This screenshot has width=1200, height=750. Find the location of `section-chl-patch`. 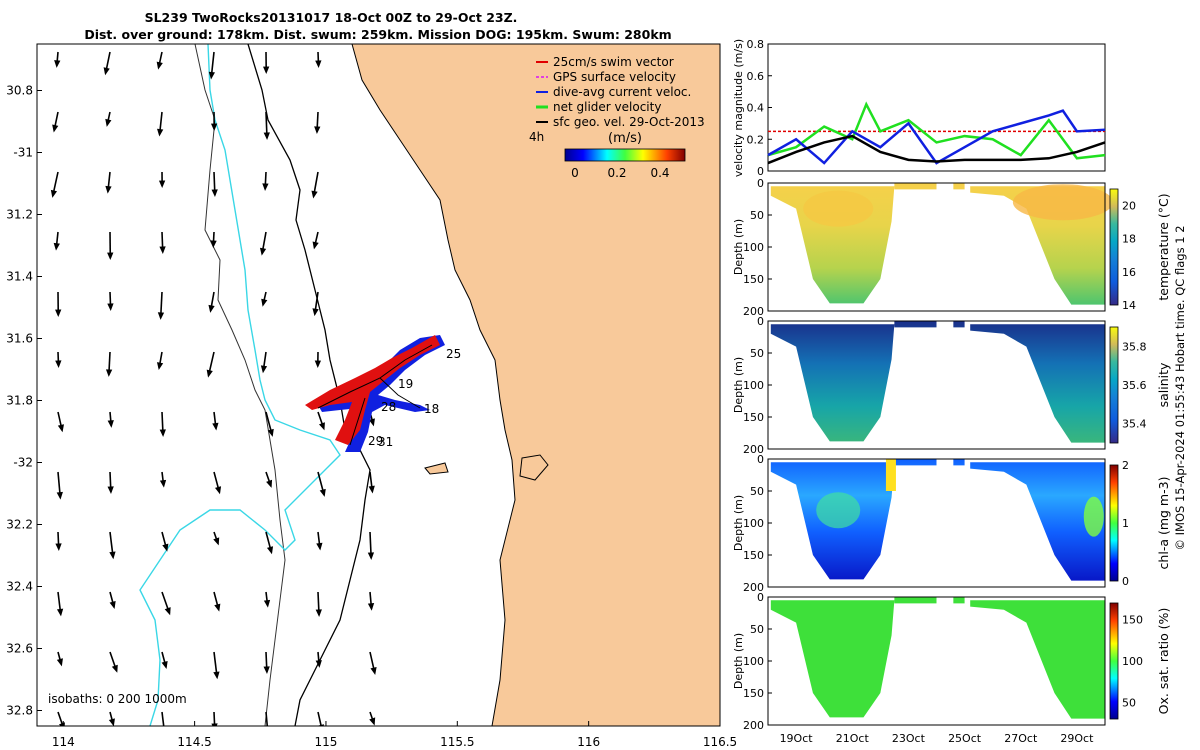

section-chl-patch is located at coordinates (838, 510).